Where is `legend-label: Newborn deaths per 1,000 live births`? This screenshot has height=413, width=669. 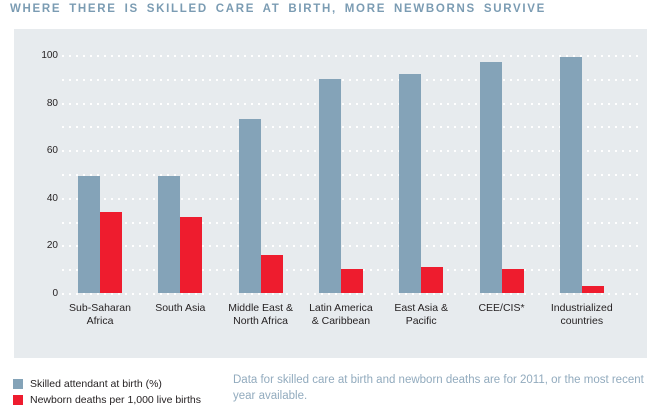
legend-label: Newborn deaths per 1,000 live births is located at coordinates (116, 400).